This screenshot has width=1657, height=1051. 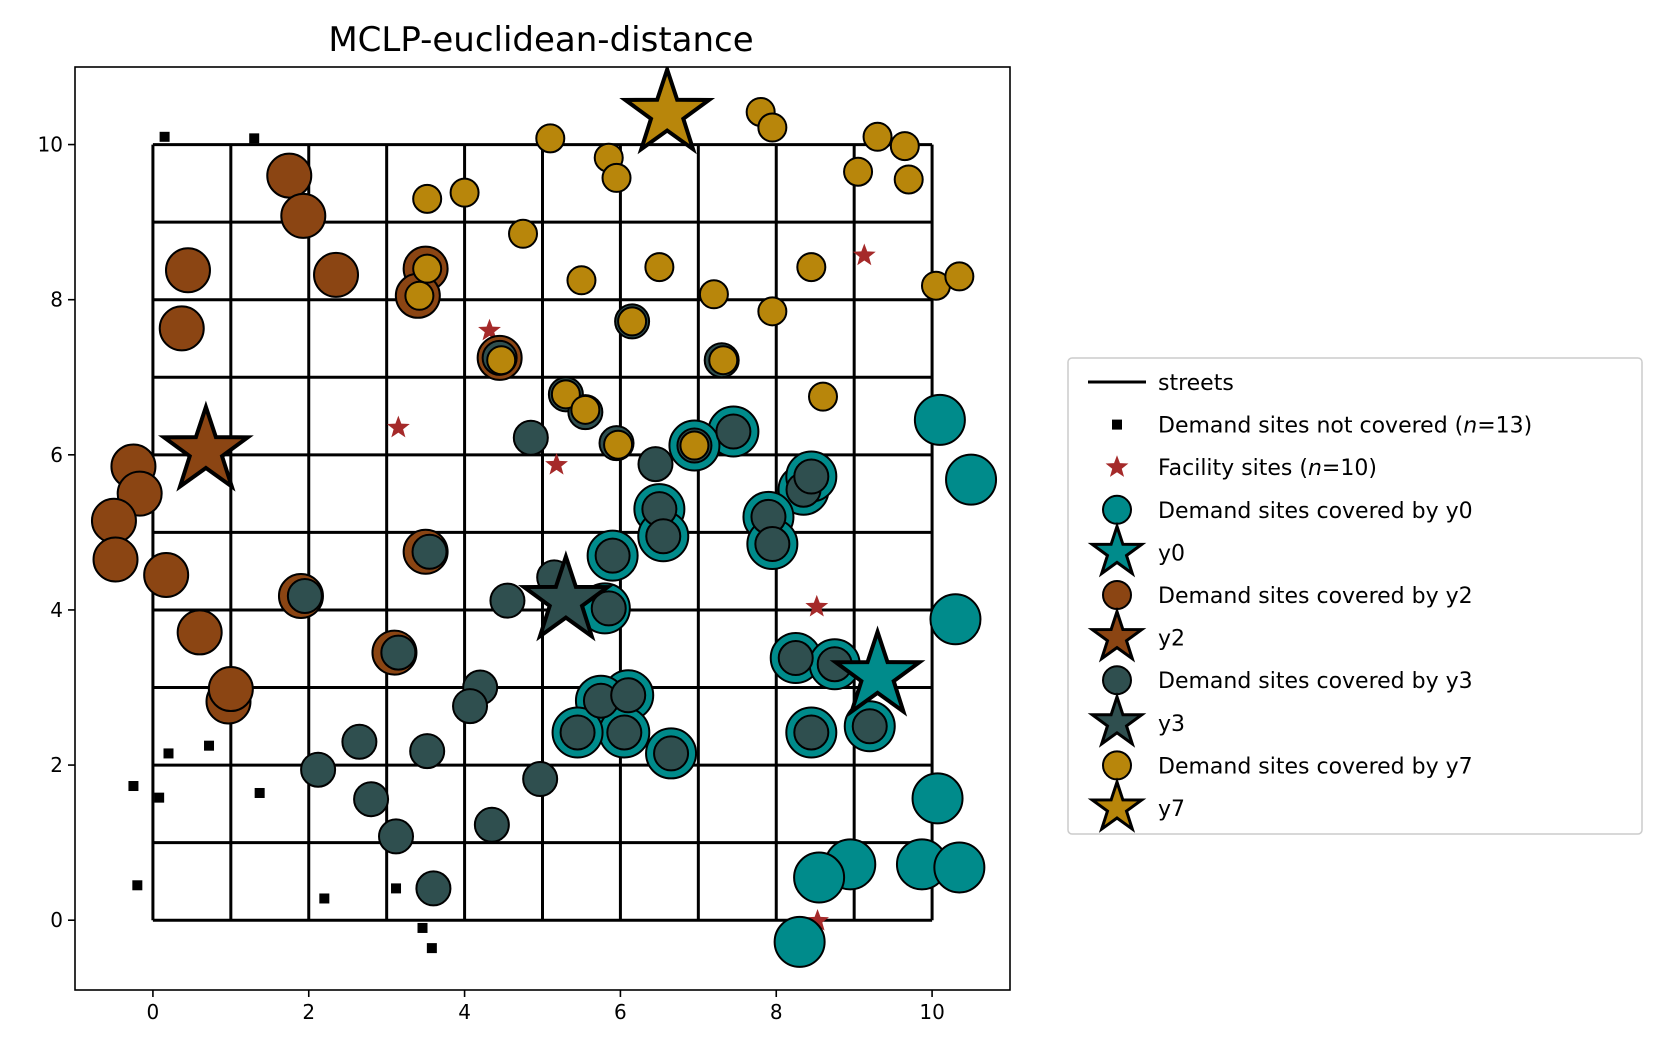 I want to click on y-tick-label: 0, so click(x=56, y=920).